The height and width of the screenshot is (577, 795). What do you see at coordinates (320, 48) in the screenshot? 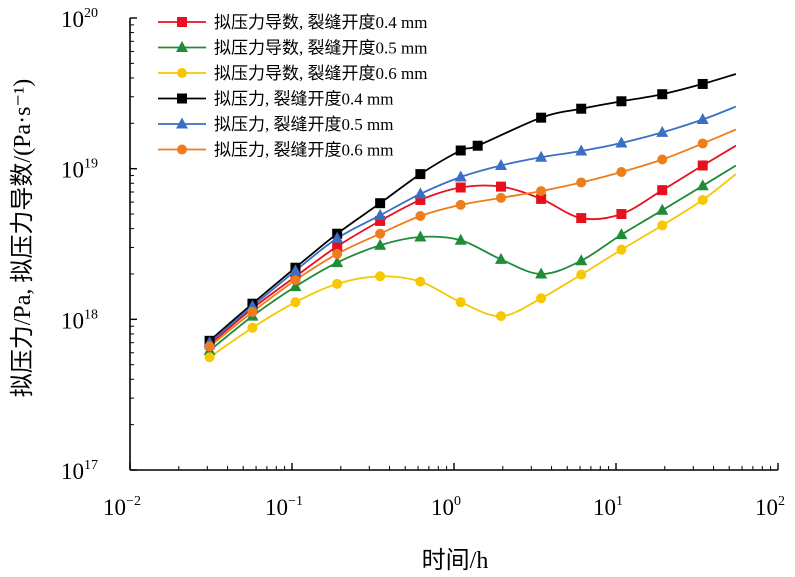
I see `legend-label: 拟压力导数, 裂缝开度0.5 mm` at bounding box center [320, 48].